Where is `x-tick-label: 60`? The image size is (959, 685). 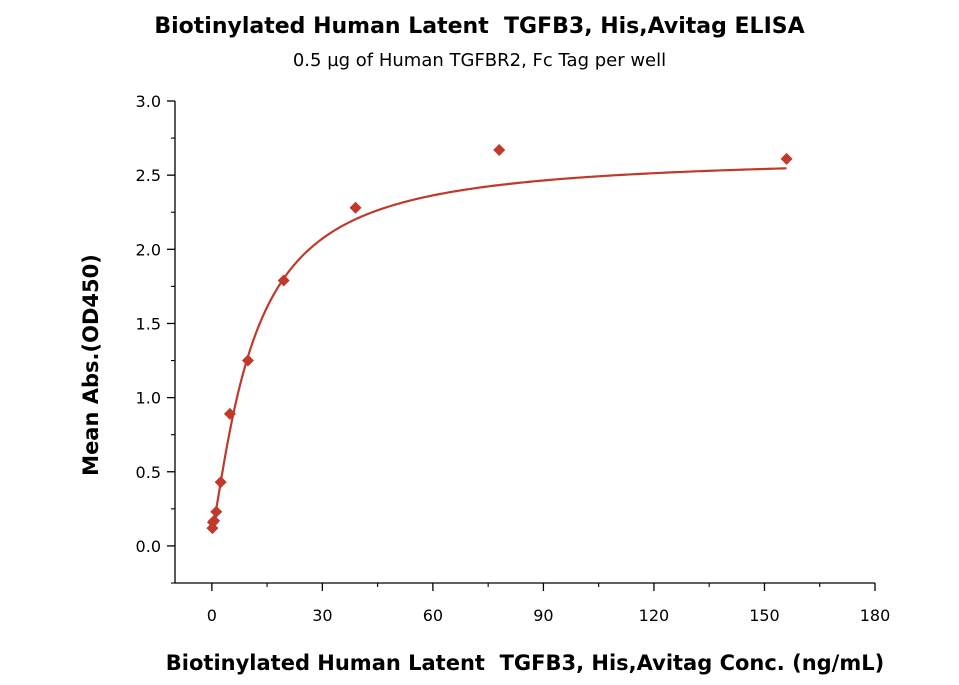 x-tick-label: 60 is located at coordinates (433, 615).